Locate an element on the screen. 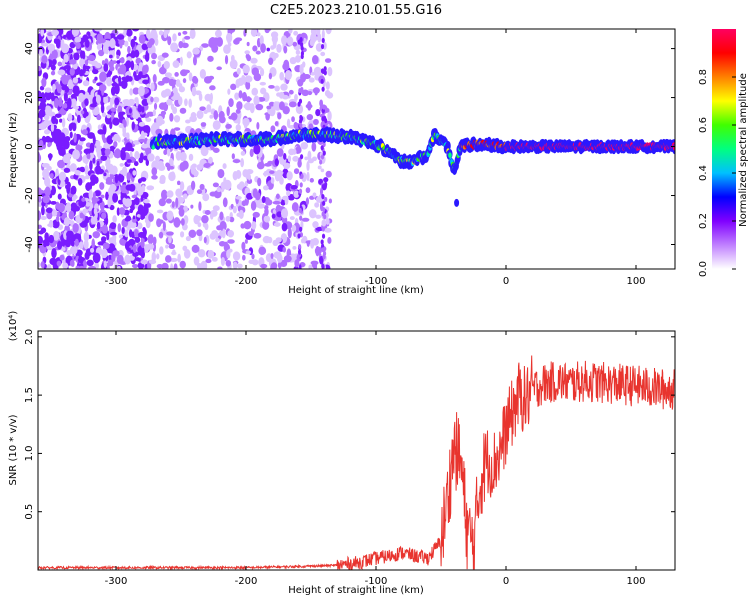 The width and height of the screenshot is (750, 600). y-tick-label: 40 is located at coordinates (29, 48).